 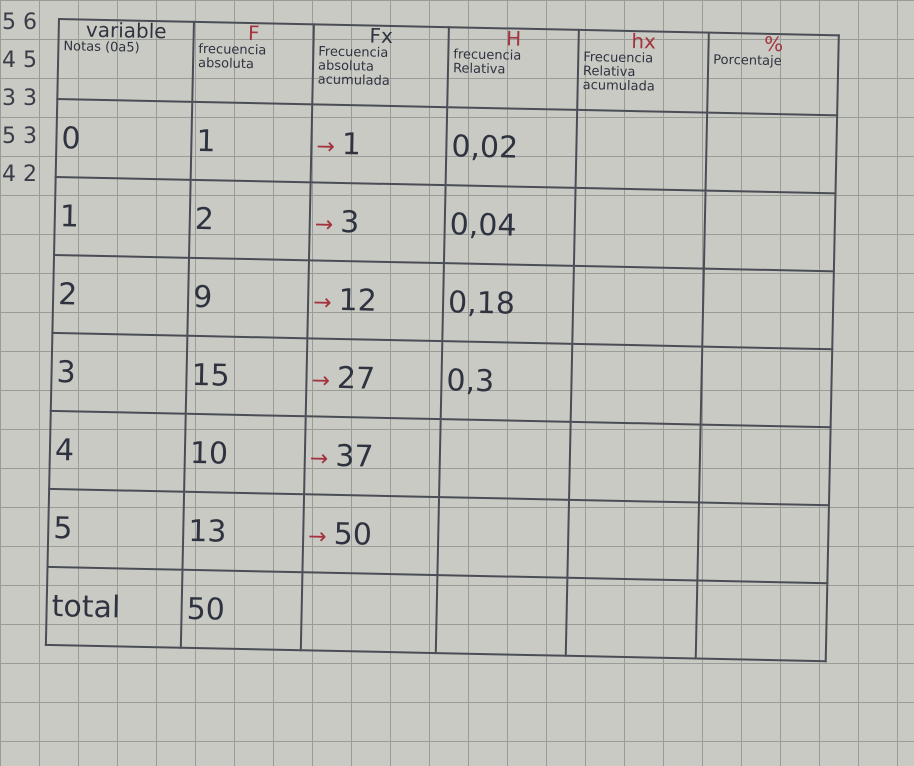 I want to click on cell-fx: 27, so click(x=374, y=379).